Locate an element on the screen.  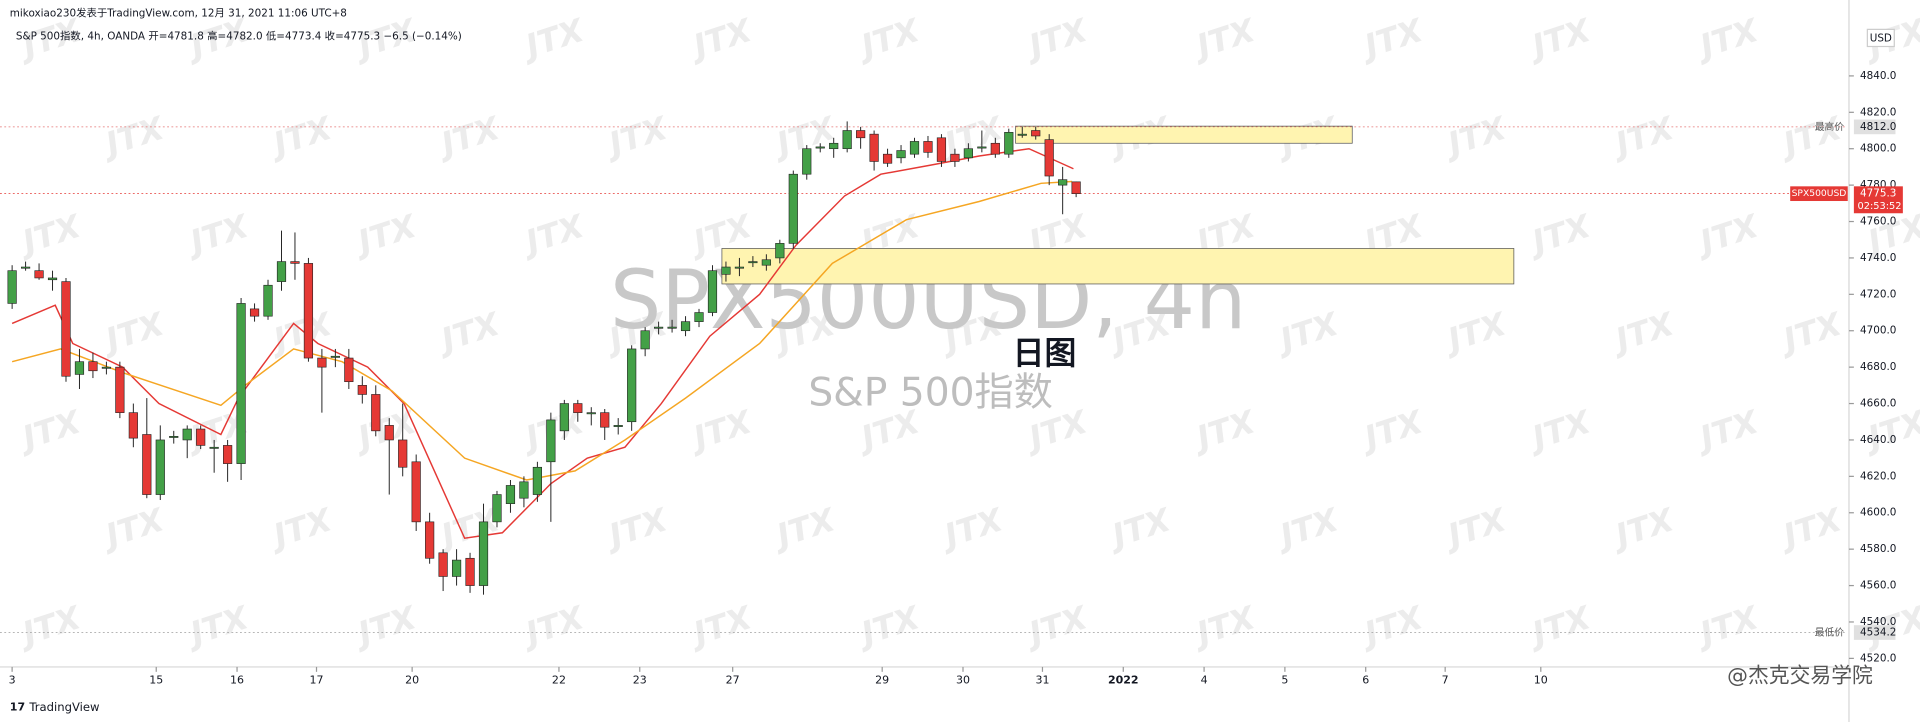
currency-box is located at coordinates (1880, 38).